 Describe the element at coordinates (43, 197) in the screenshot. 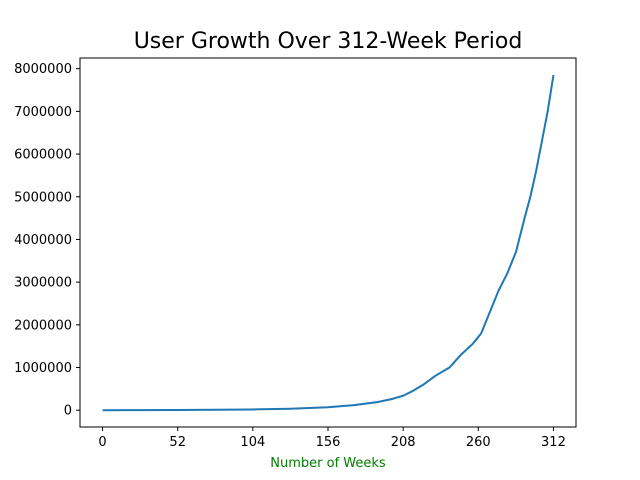

I see `y-tick-label: 5000000` at that location.